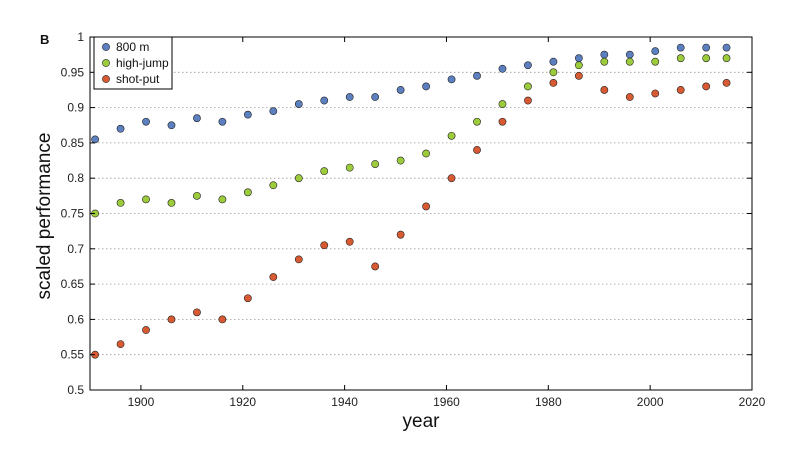  I want to click on x-tick-label: 1960, so click(446, 402).